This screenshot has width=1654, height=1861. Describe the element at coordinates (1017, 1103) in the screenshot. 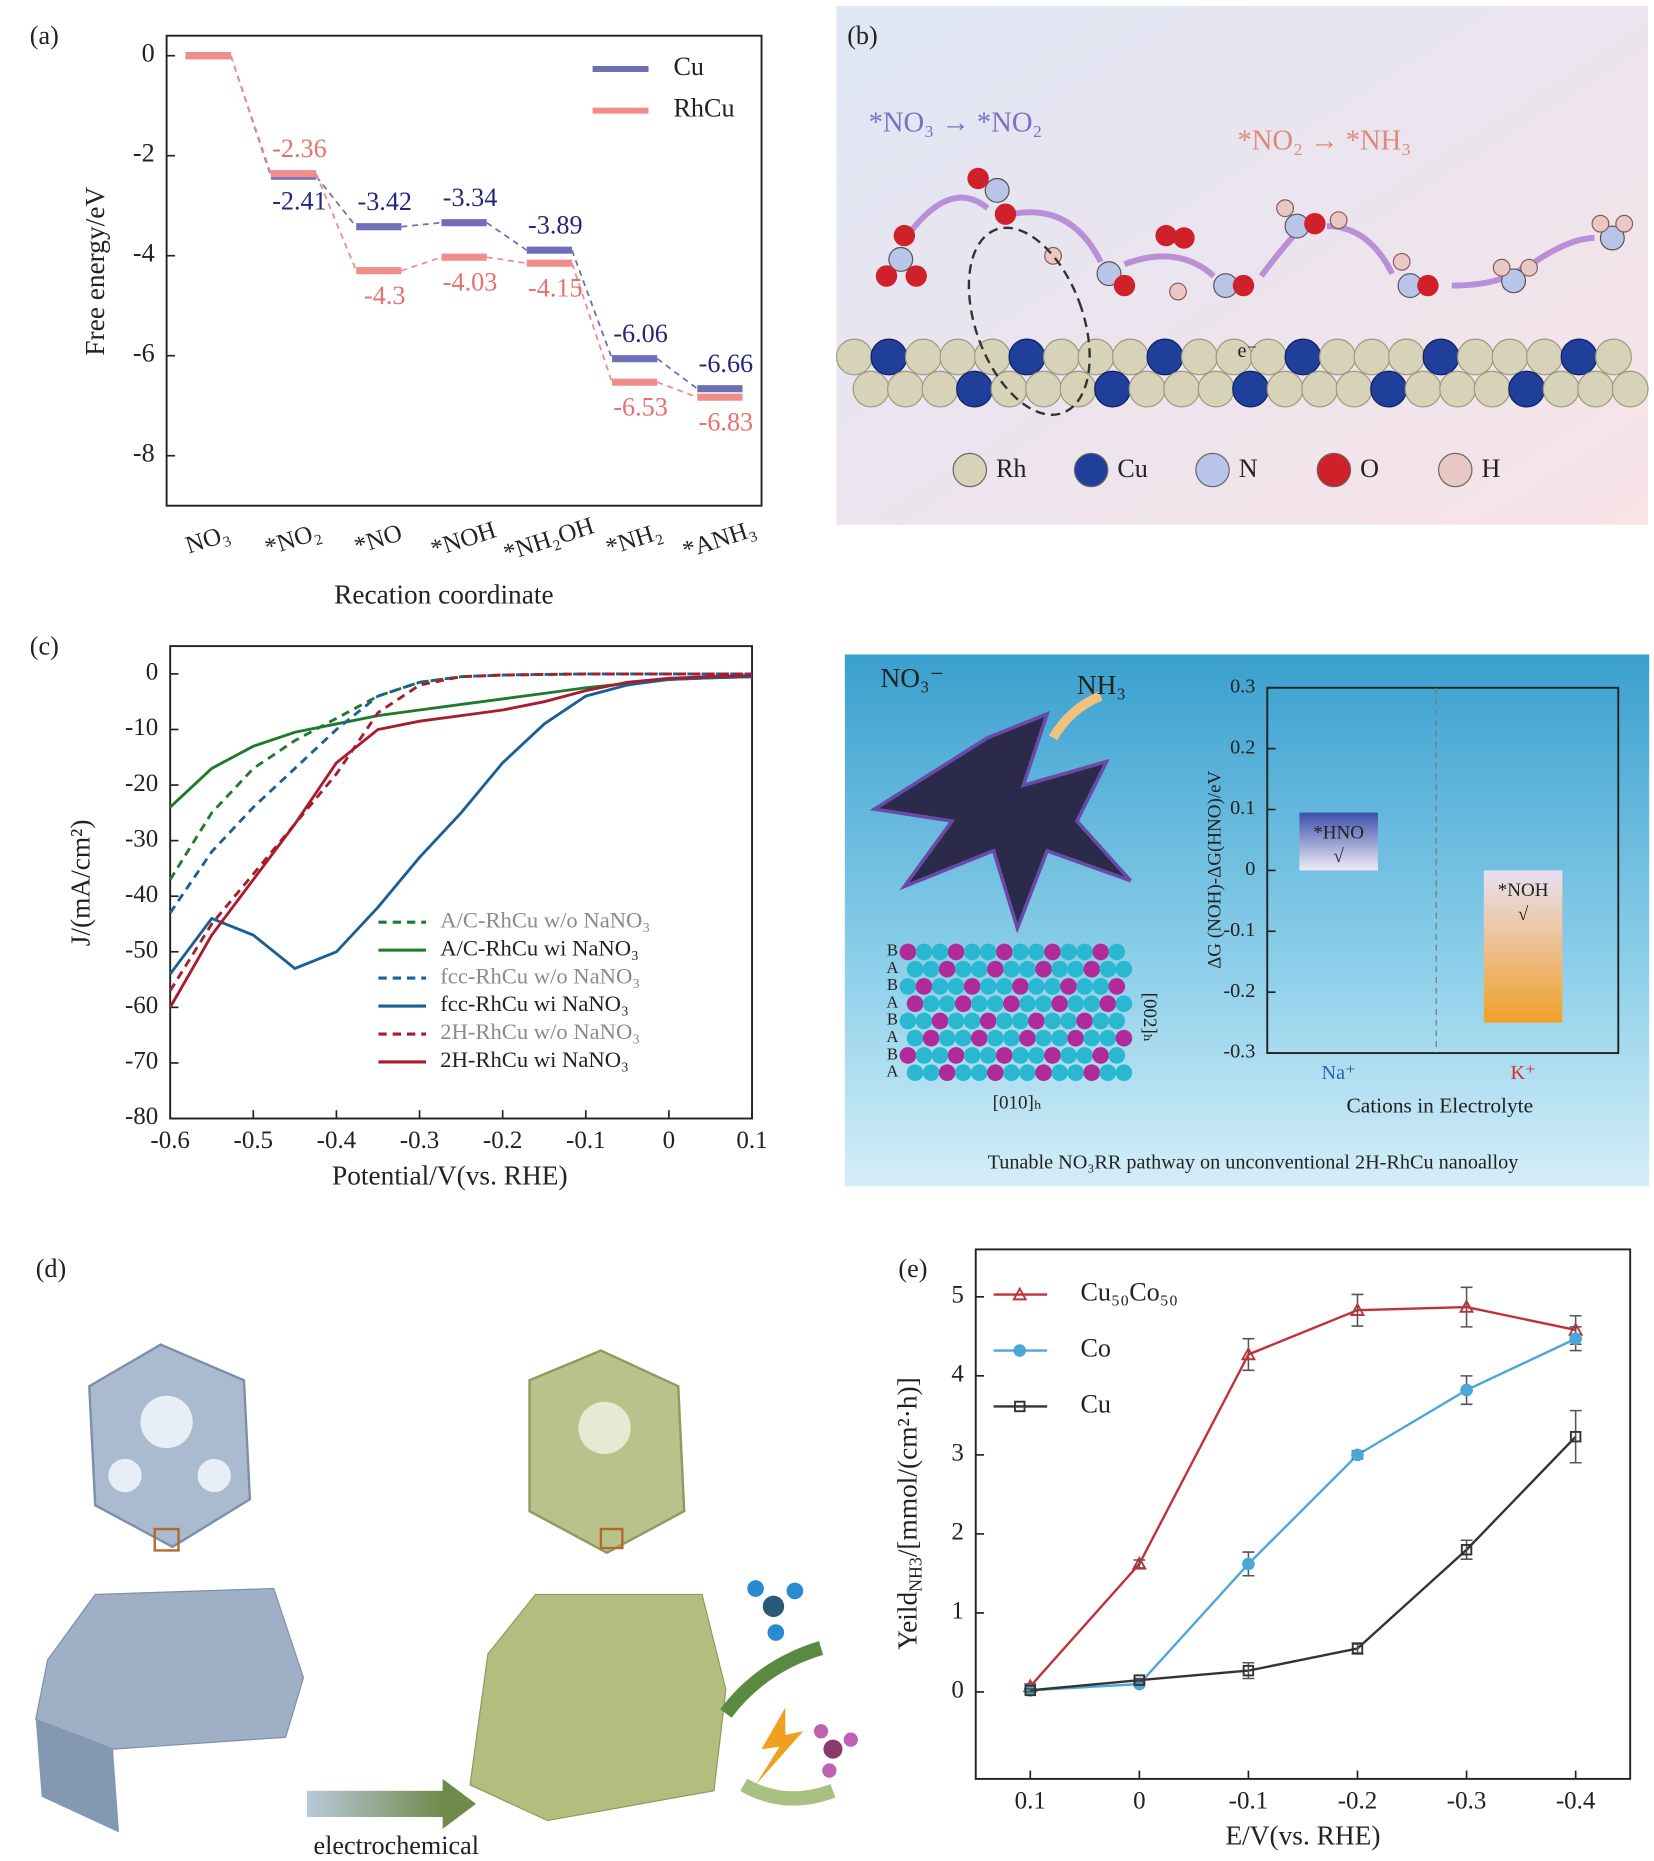

I see `axis-label: [010]ₕ` at that location.